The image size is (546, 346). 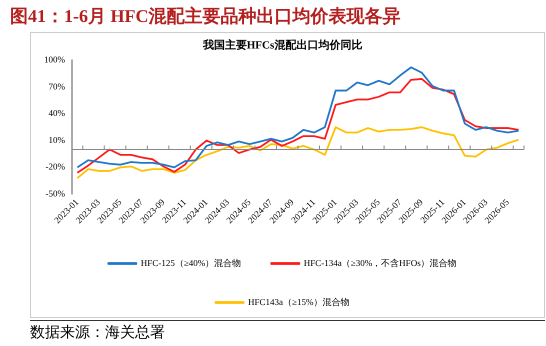 I want to click on y-tick-label: -50%, so click(x=55, y=193).